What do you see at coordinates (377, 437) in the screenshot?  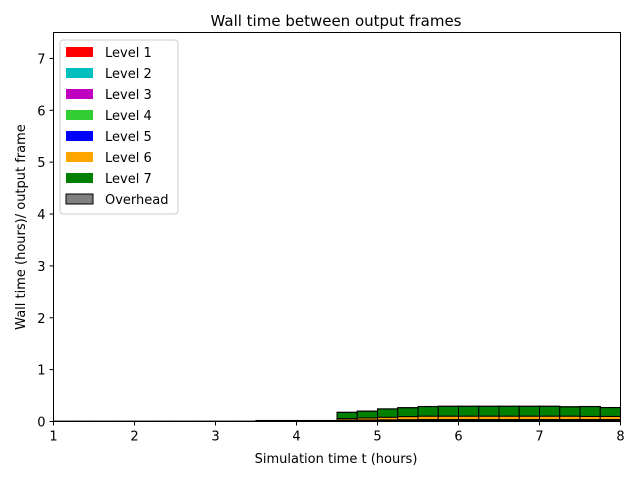 I see `x-tick-label-4: 5` at bounding box center [377, 437].